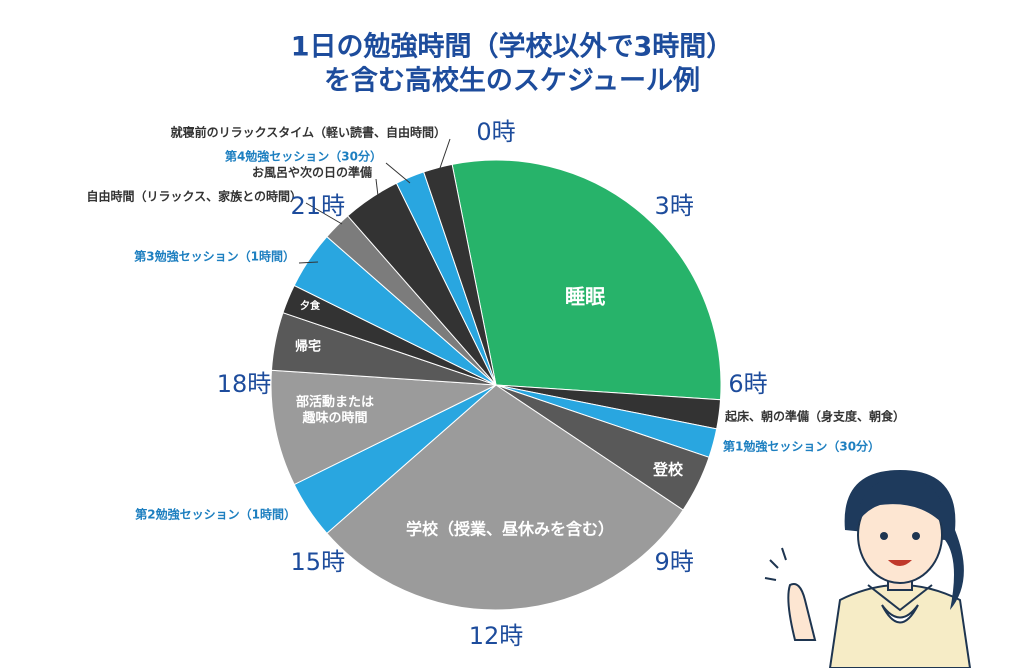 Image resolution: width=1024 pixels, height=668 pixels. What do you see at coordinates (512, 47) in the screenshot?
I see `chart-title: 1日の勉強時間（学校以外で3時間）` at bounding box center [512, 47].